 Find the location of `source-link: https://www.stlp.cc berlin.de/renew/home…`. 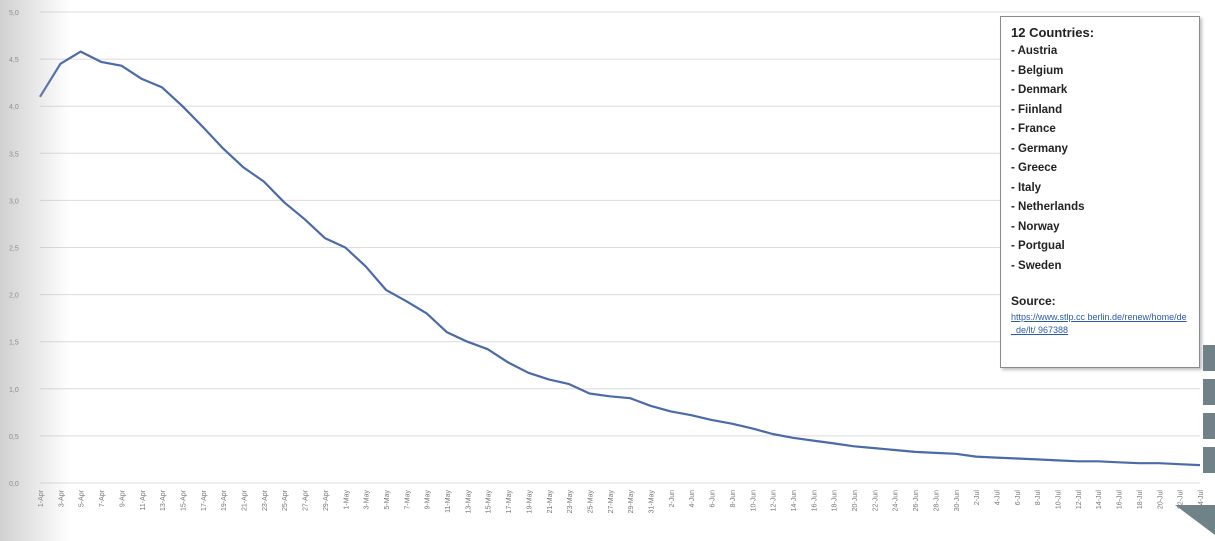

source-link: https://www.stlp.cc berlin.de/renew/home… is located at coordinates (1099, 323).